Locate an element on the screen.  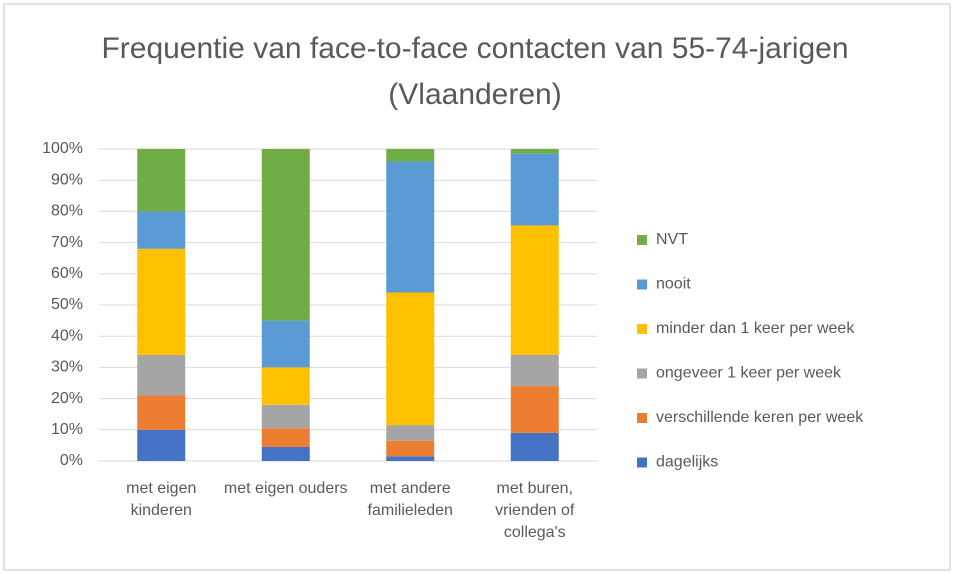
y-tick-label: 30% is located at coordinates (67, 367).